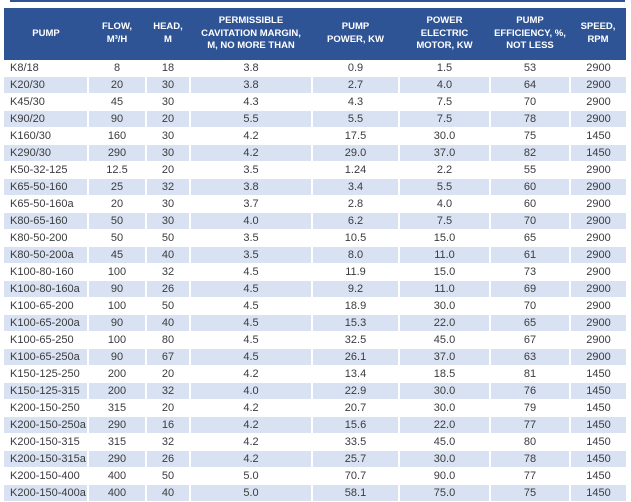 This screenshot has width=631, height=502. What do you see at coordinates (356, 221) in the screenshot?
I see `value-cell: 6.2` at bounding box center [356, 221].